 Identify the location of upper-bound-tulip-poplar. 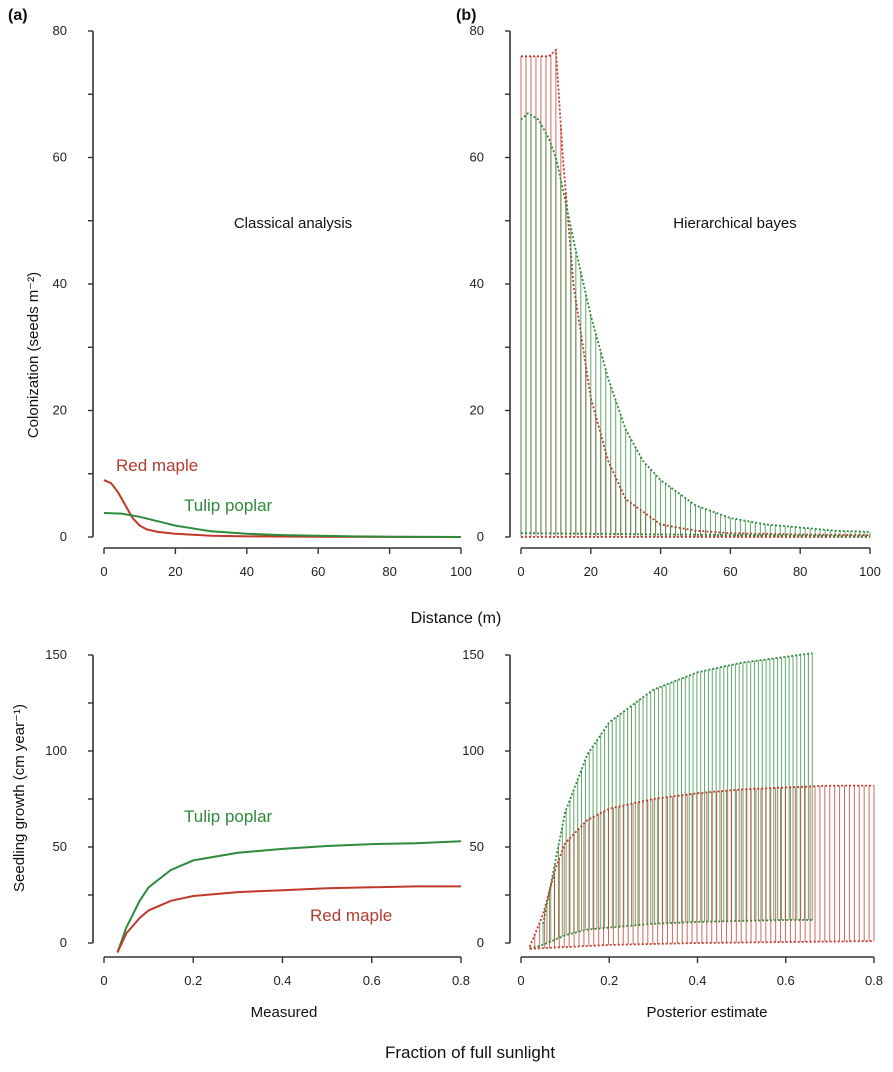
(677, 788).